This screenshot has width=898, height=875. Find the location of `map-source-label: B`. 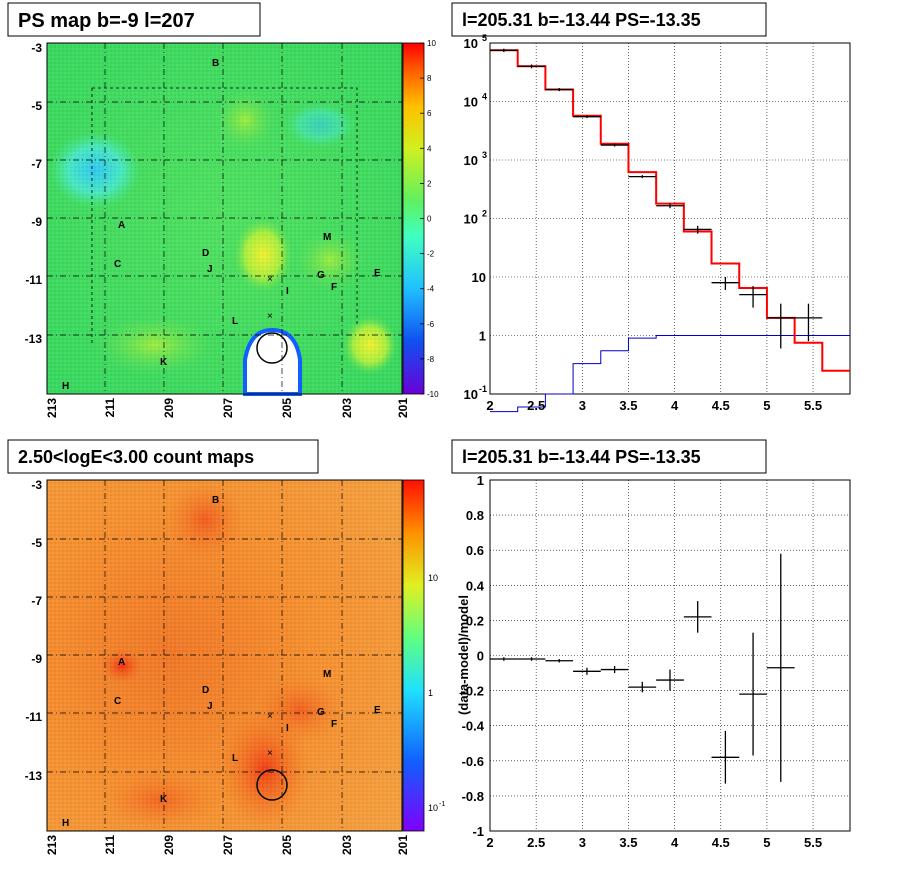

map-source-label: B is located at coordinates (215, 63).